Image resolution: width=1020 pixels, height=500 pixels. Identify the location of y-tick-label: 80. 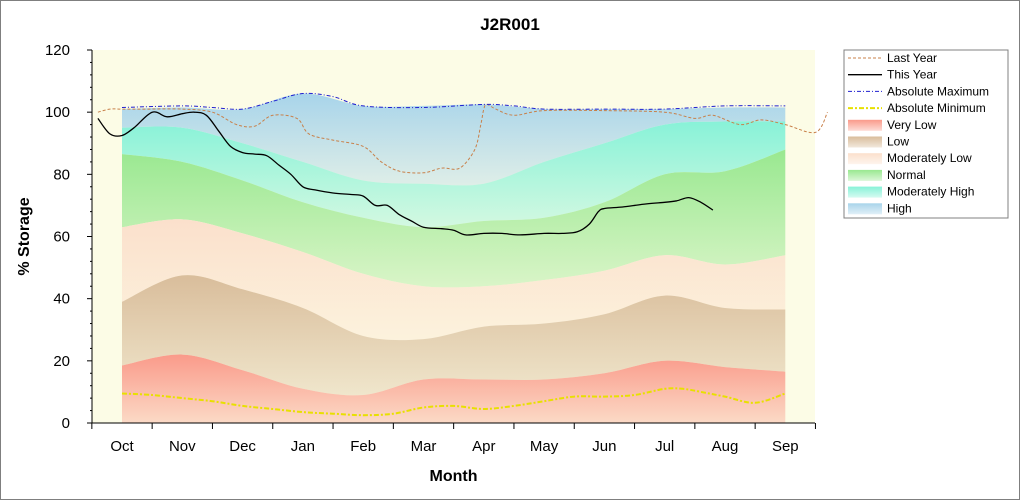
(61, 174).